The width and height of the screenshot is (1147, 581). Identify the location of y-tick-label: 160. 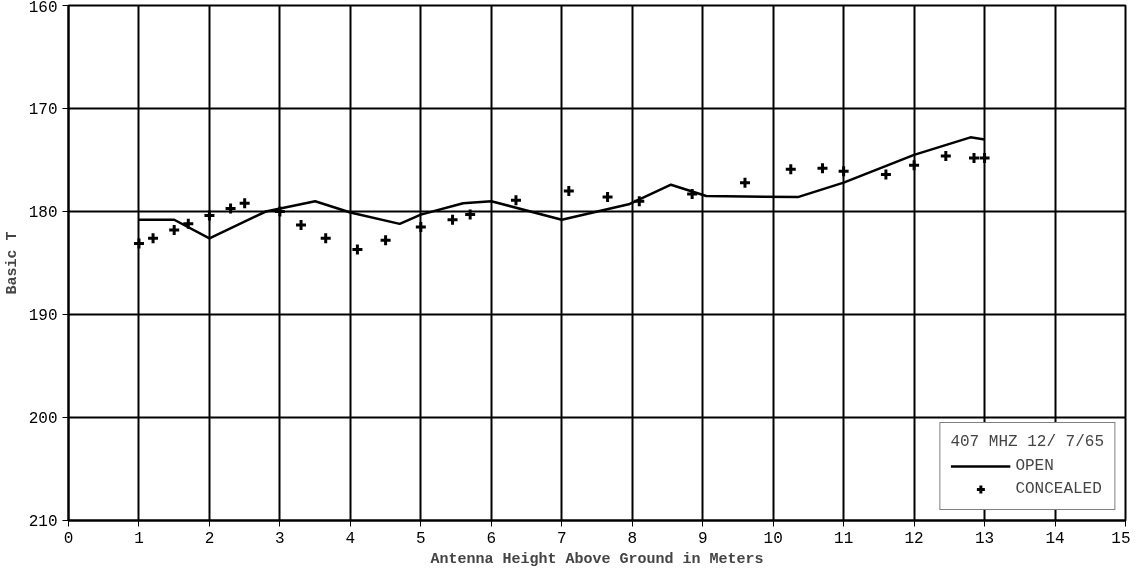
(43, 8).